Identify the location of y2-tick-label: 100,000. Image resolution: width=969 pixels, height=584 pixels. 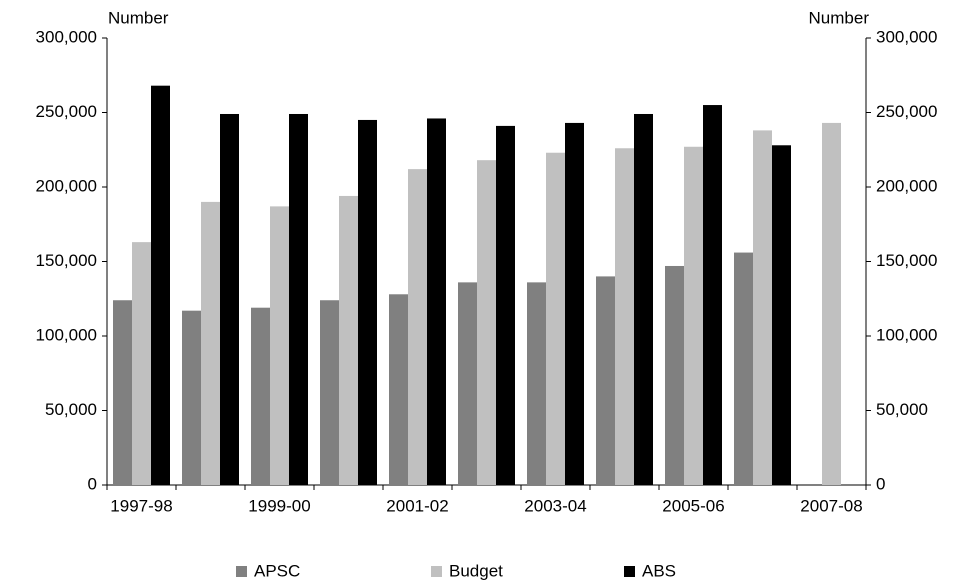
(906, 334).